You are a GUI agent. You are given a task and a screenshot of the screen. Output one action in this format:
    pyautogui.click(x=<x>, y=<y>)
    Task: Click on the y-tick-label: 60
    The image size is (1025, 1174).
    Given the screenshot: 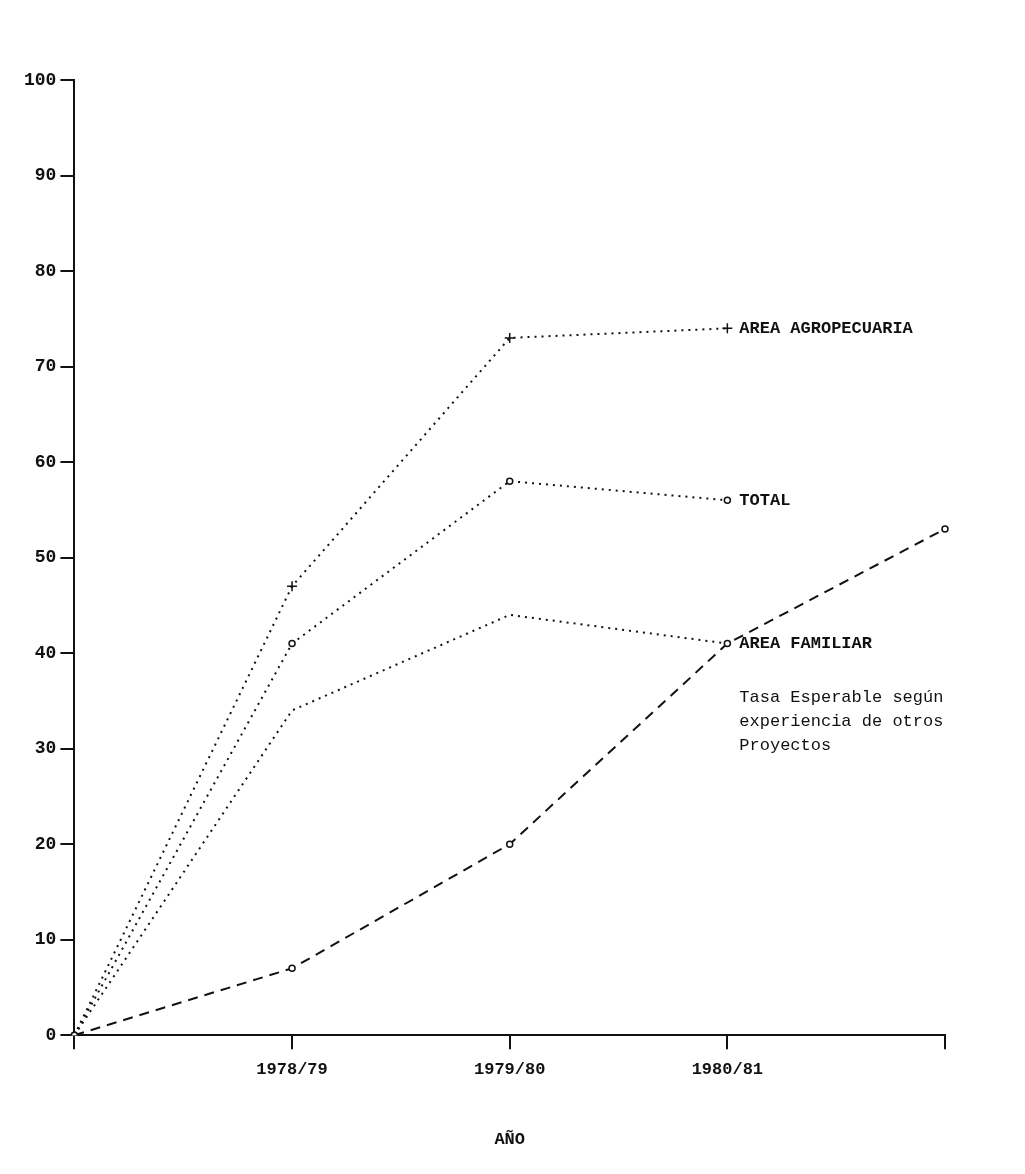 What is the action you would take?
    pyautogui.click(x=45, y=461)
    